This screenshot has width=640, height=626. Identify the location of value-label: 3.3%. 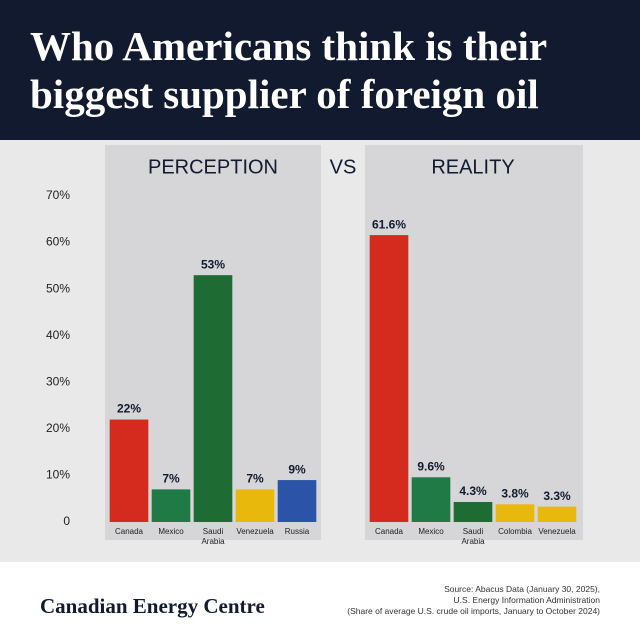
(557, 496).